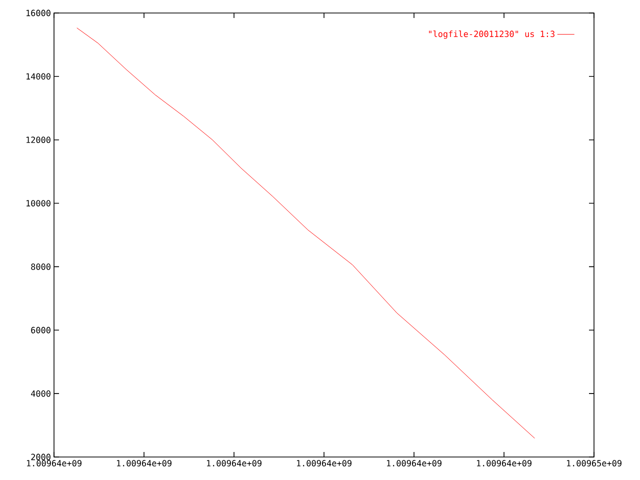 The width and height of the screenshot is (640, 480). What do you see at coordinates (40, 330) in the screenshot?
I see `y-tick-label: 6000` at bounding box center [40, 330].